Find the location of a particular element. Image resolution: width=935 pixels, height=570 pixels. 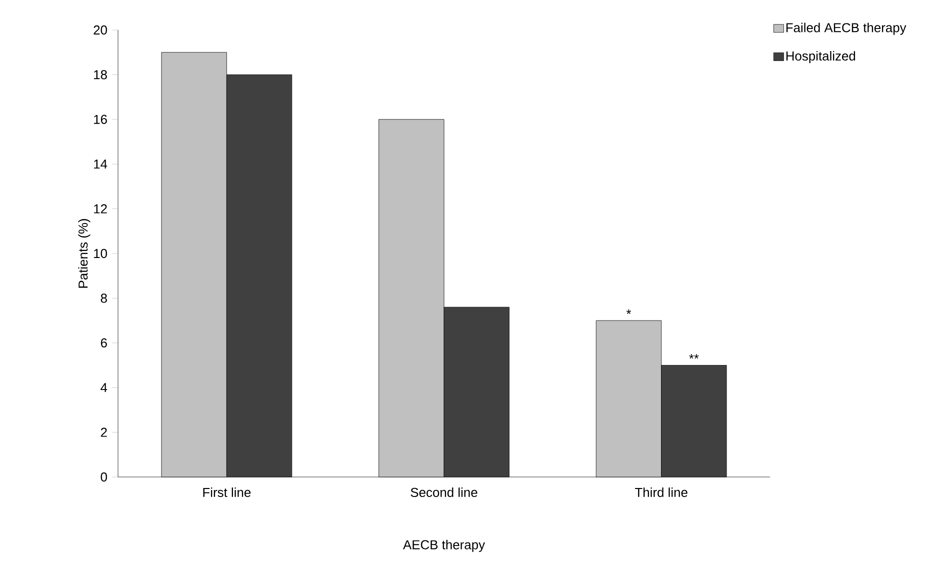

y-axis-title: Patients (%) is located at coordinates (84, 253).